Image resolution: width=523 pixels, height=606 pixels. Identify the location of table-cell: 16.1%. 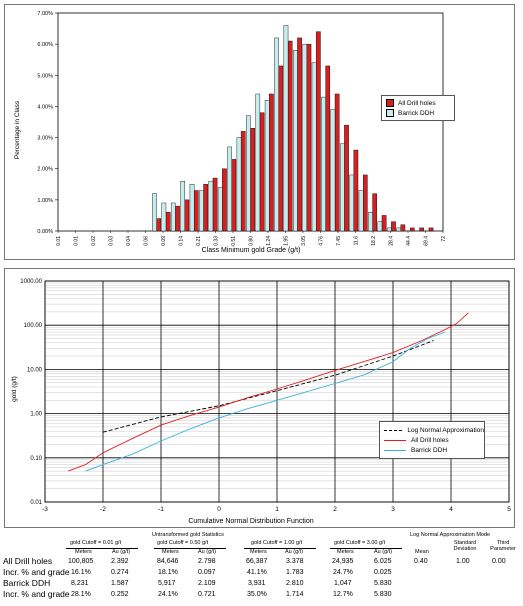
(81, 572).